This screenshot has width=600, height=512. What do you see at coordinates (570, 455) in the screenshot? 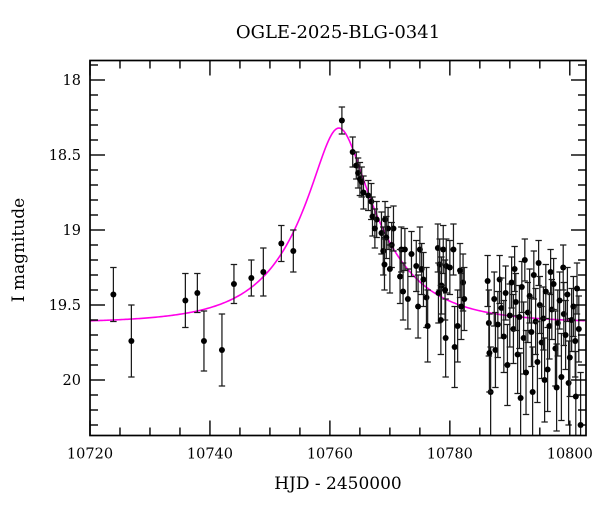
I see `x-tick-label: 10800` at bounding box center [570, 455].